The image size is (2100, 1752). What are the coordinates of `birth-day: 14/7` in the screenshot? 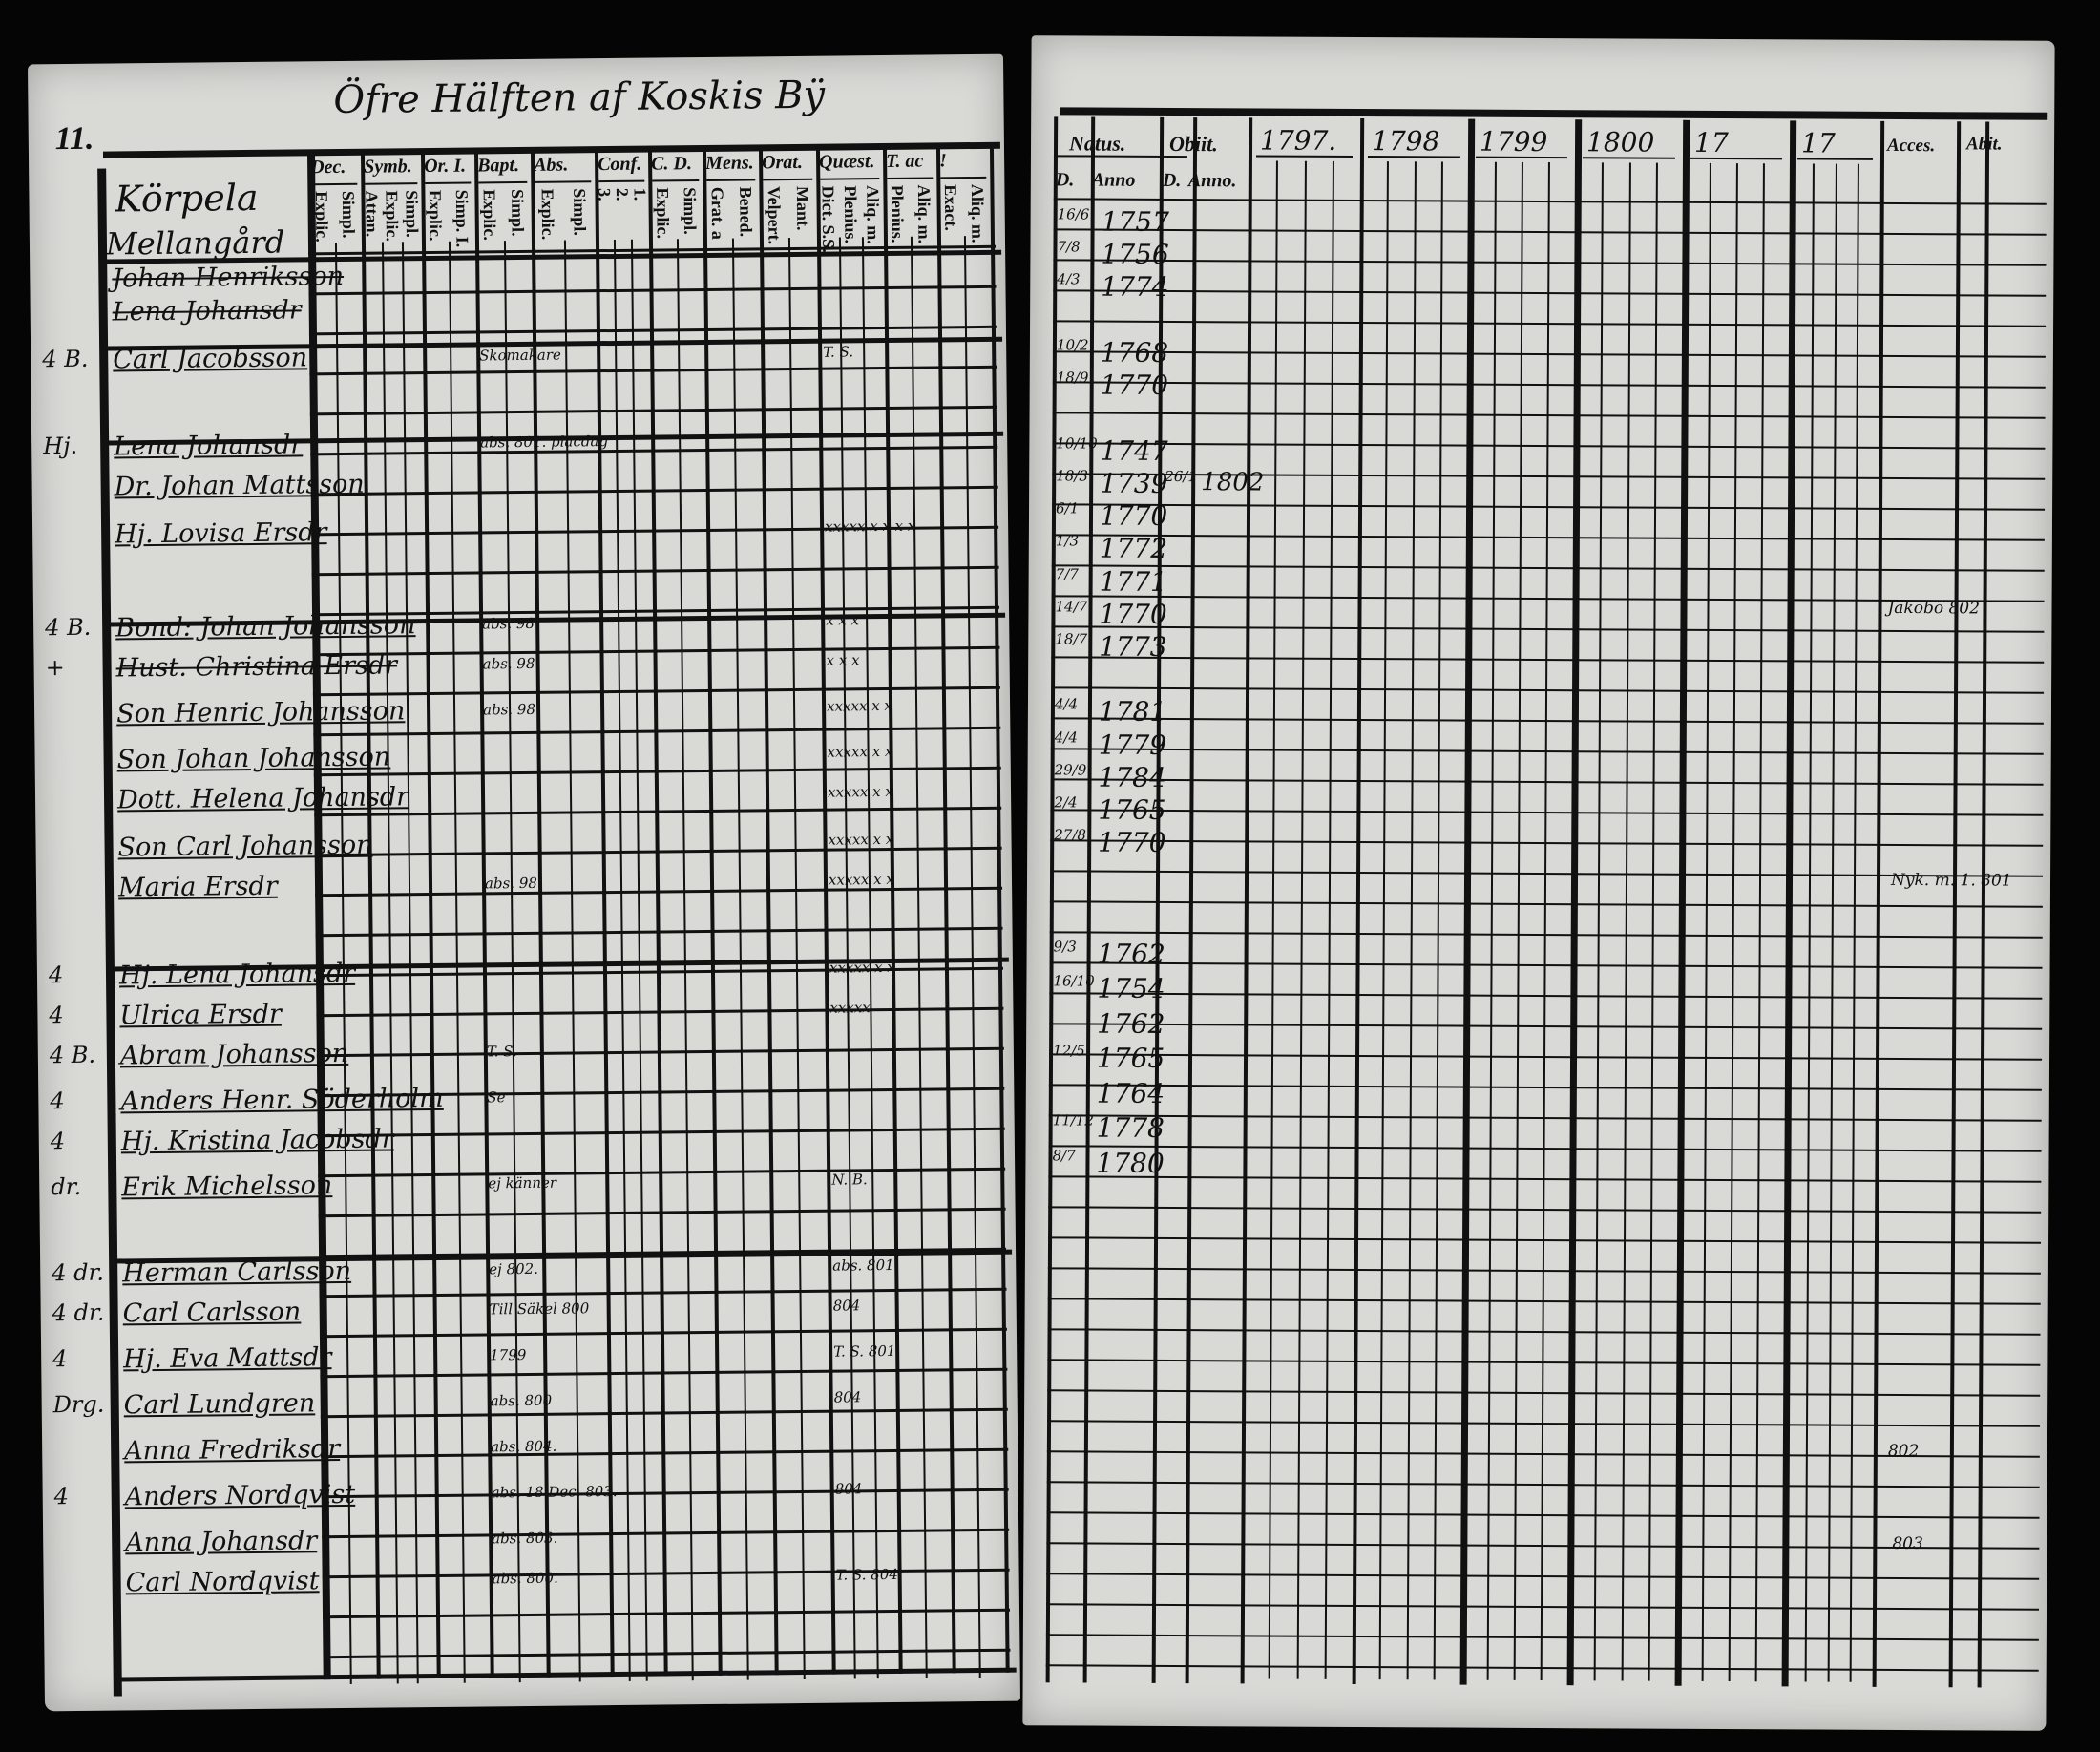 It's located at (1072, 607).